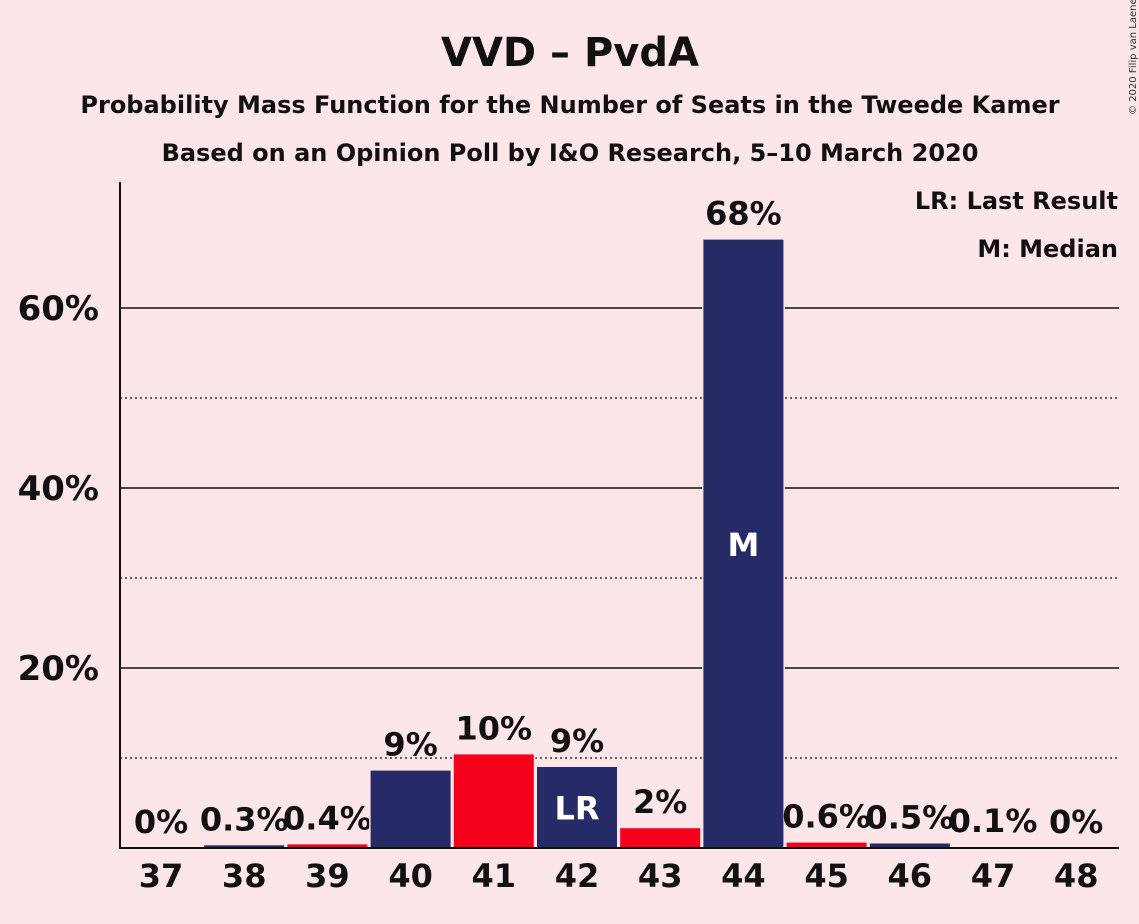 The image size is (1139, 924). What do you see at coordinates (410, 876) in the screenshot?
I see `x-tick-label: 40` at bounding box center [410, 876].